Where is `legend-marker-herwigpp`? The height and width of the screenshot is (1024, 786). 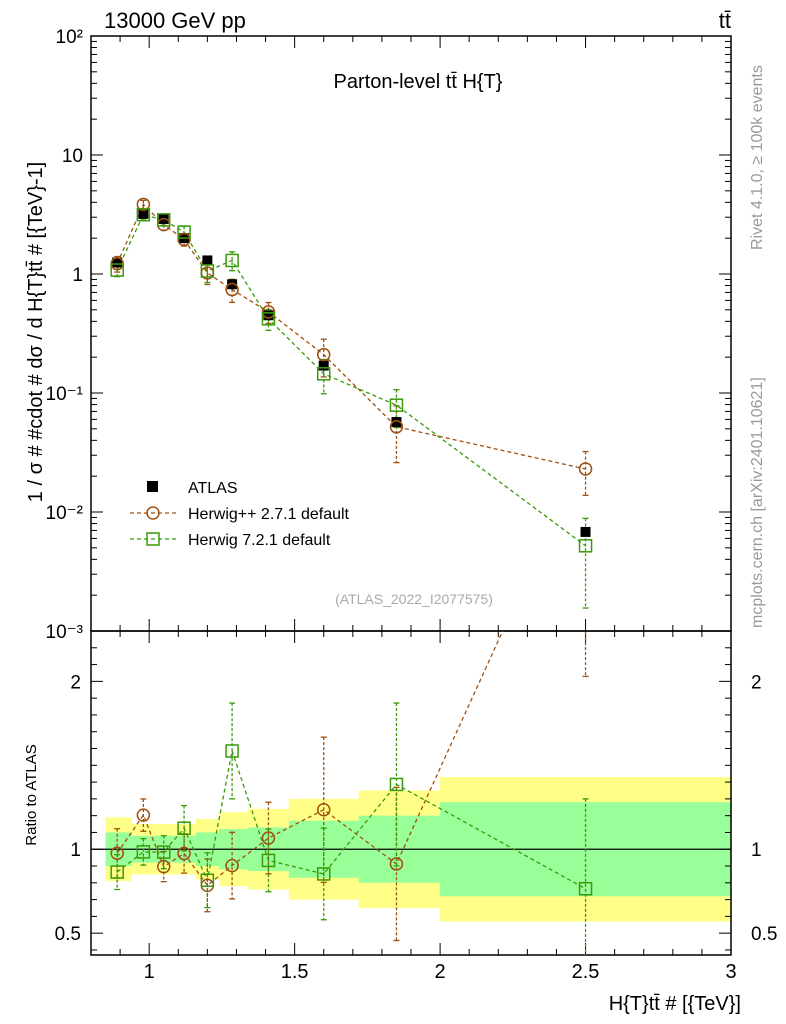
legend-marker-herwigpp is located at coordinates (153, 513).